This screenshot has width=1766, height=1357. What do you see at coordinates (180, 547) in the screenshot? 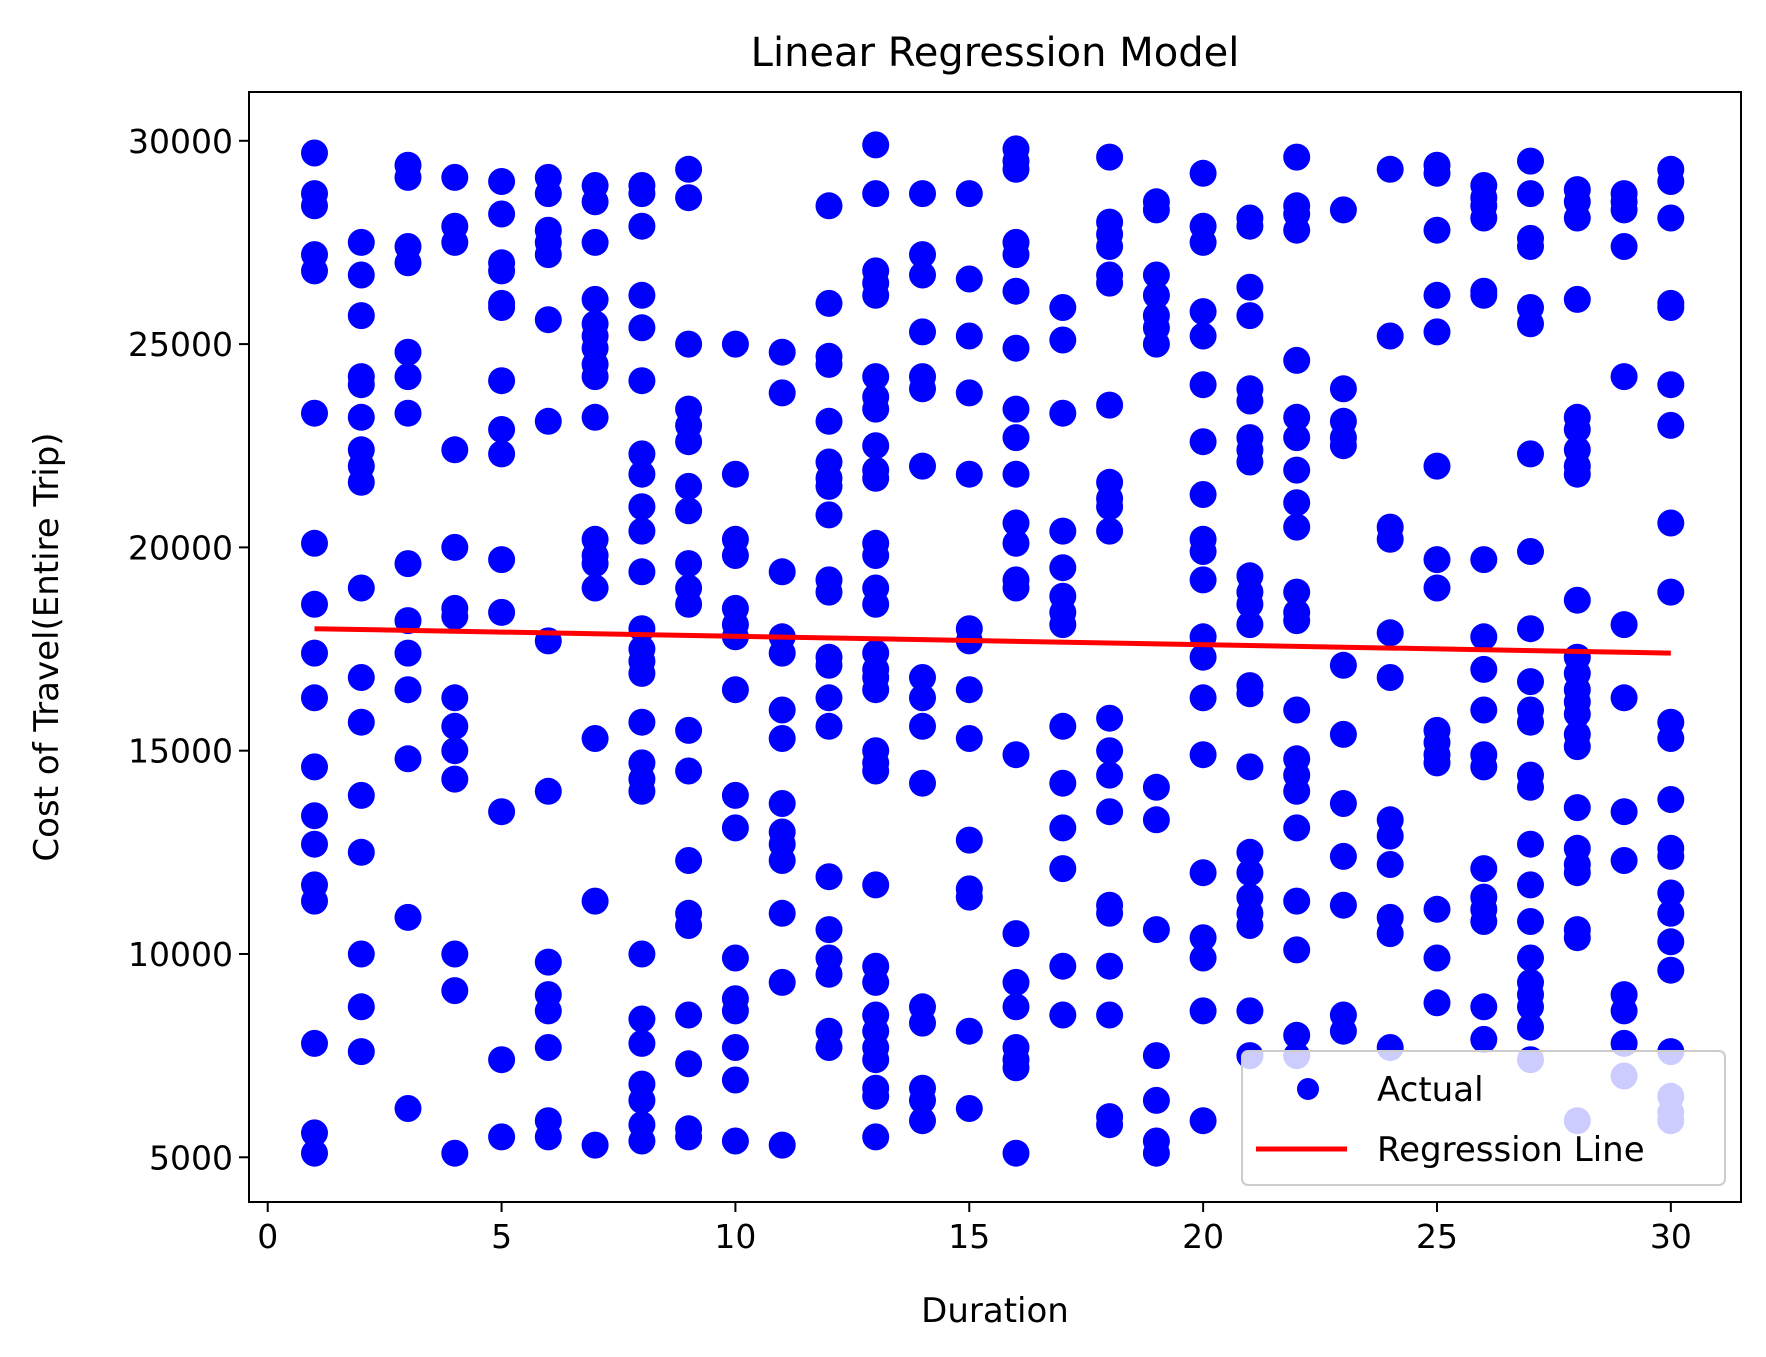
I see `y-tick-label: 20000` at bounding box center [180, 547].